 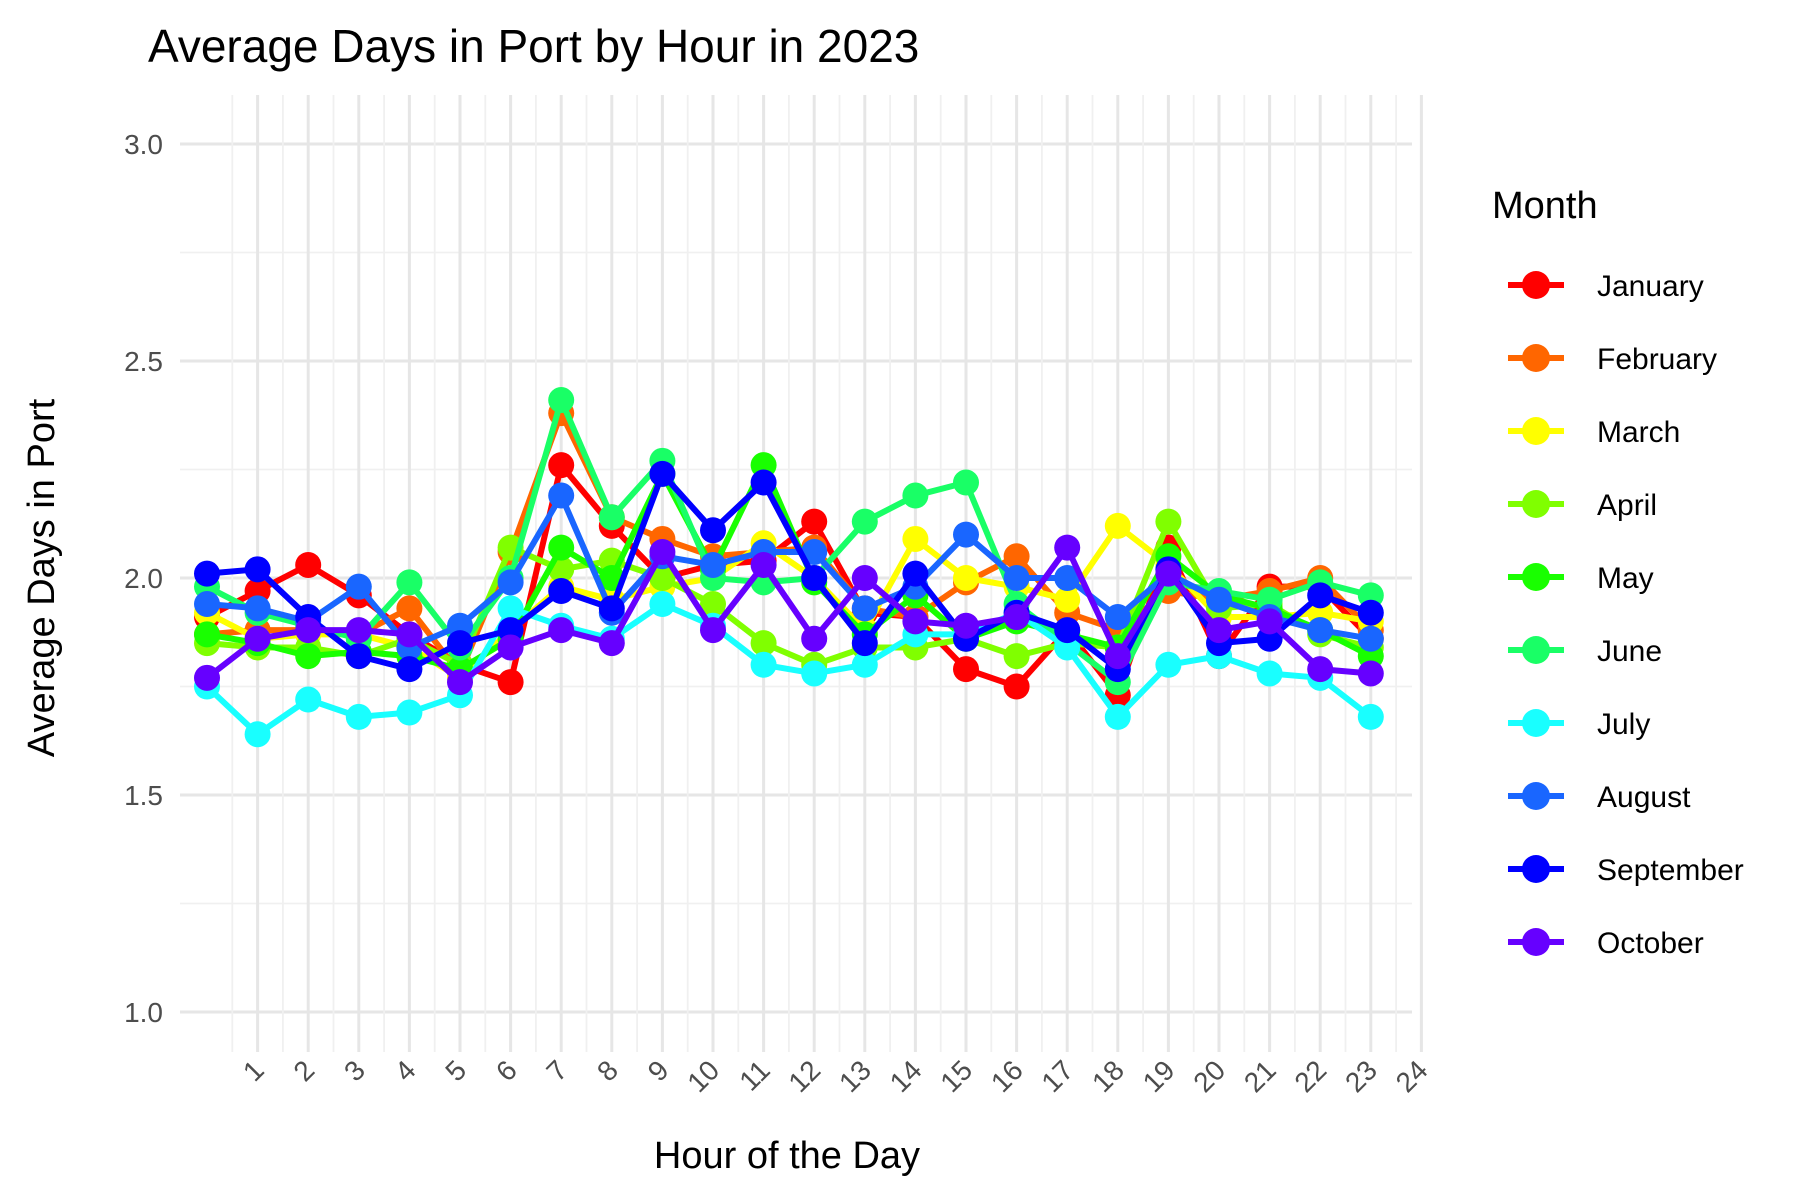 I want to click on legend-label: April, so click(x=1627, y=505).